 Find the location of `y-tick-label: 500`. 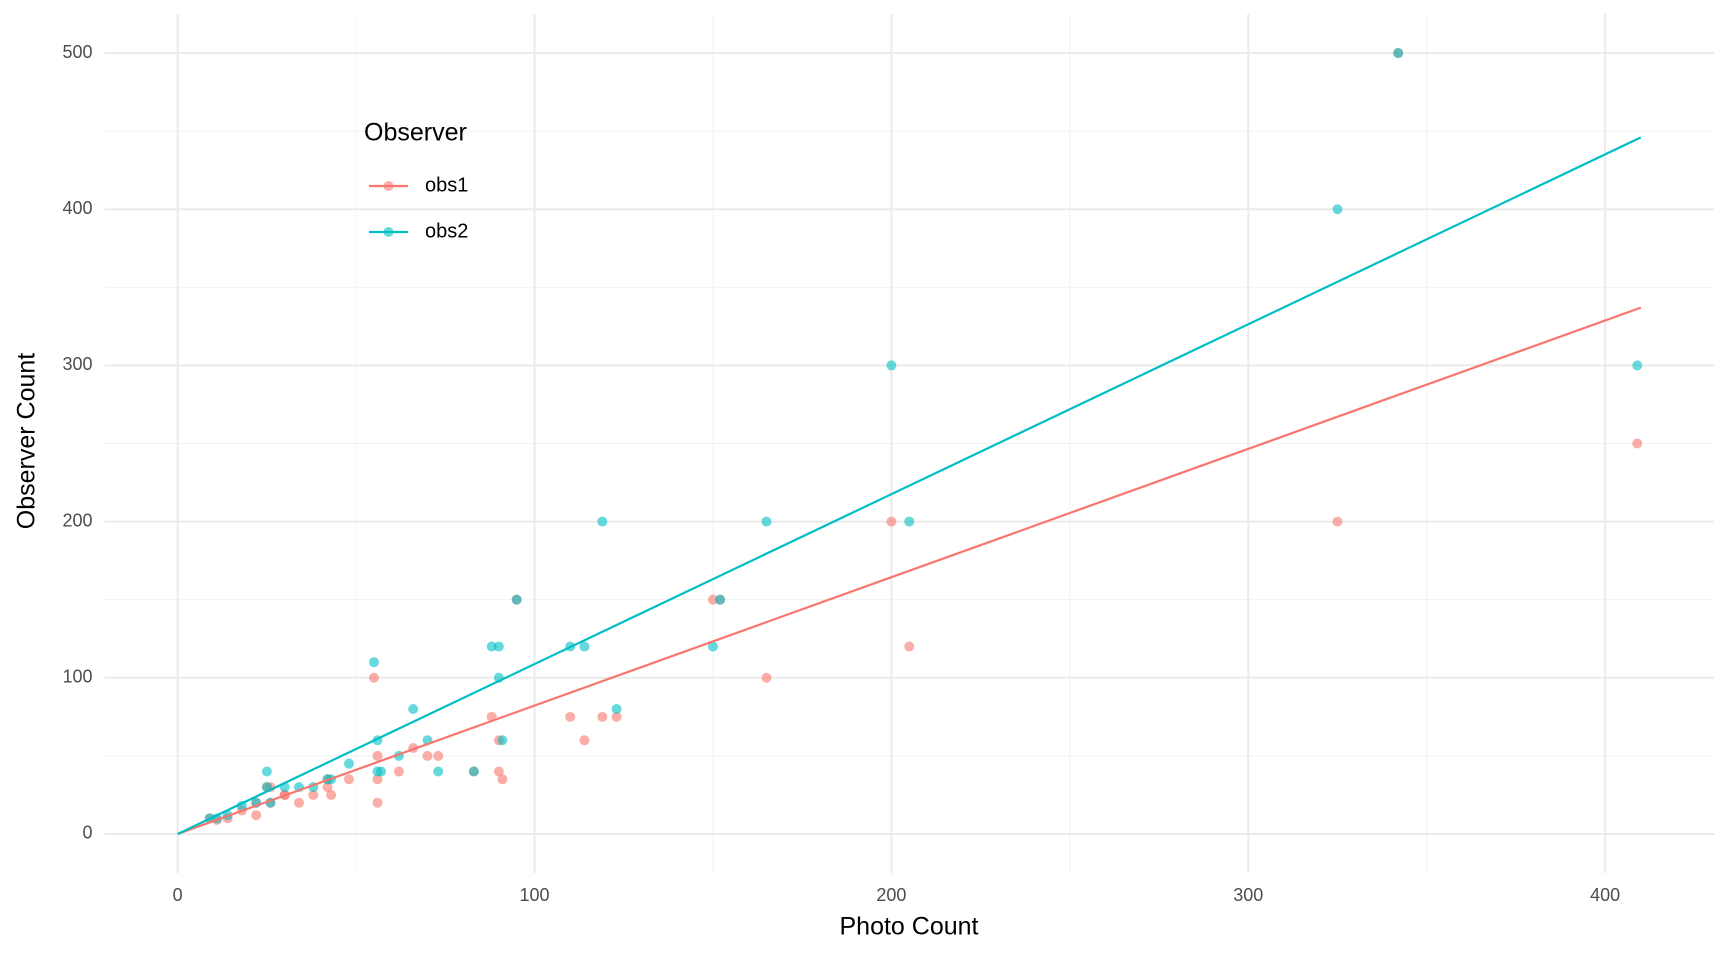

y-tick-label: 500 is located at coordinates (77, 52).